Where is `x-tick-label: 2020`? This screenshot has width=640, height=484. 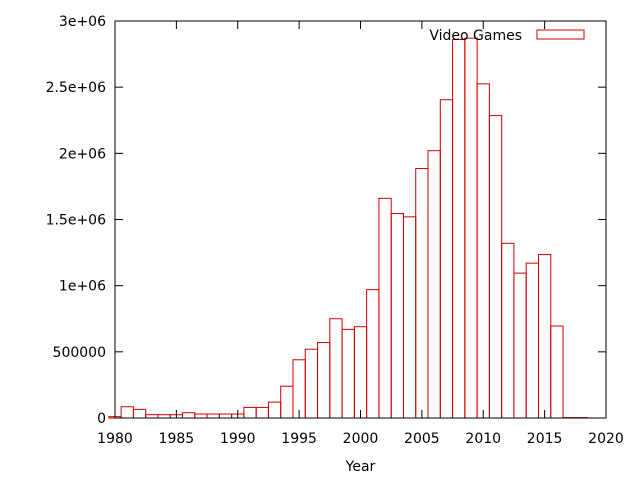 x-tick-label: 2020 is located at coordinates (606, 439).